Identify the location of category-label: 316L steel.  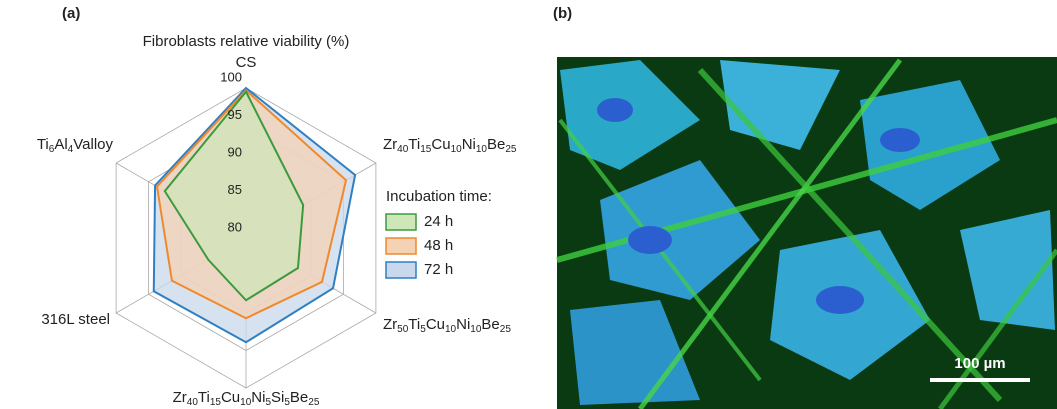
(75, 319).